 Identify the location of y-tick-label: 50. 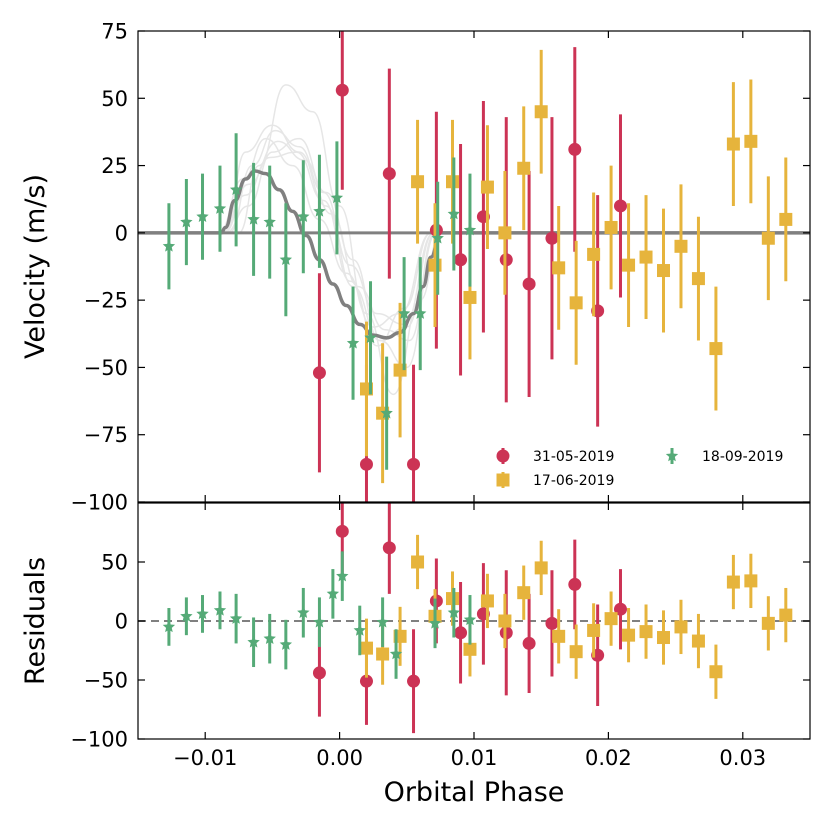
(114, 563).